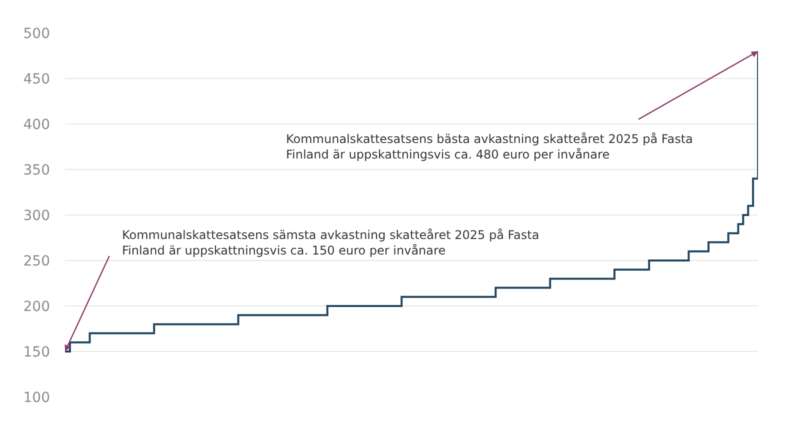 This screenshot has height=444, width=790. Describe the element at coordinates (36, 398) in the screenshot. I see `y-tick-label: 100` at that location.